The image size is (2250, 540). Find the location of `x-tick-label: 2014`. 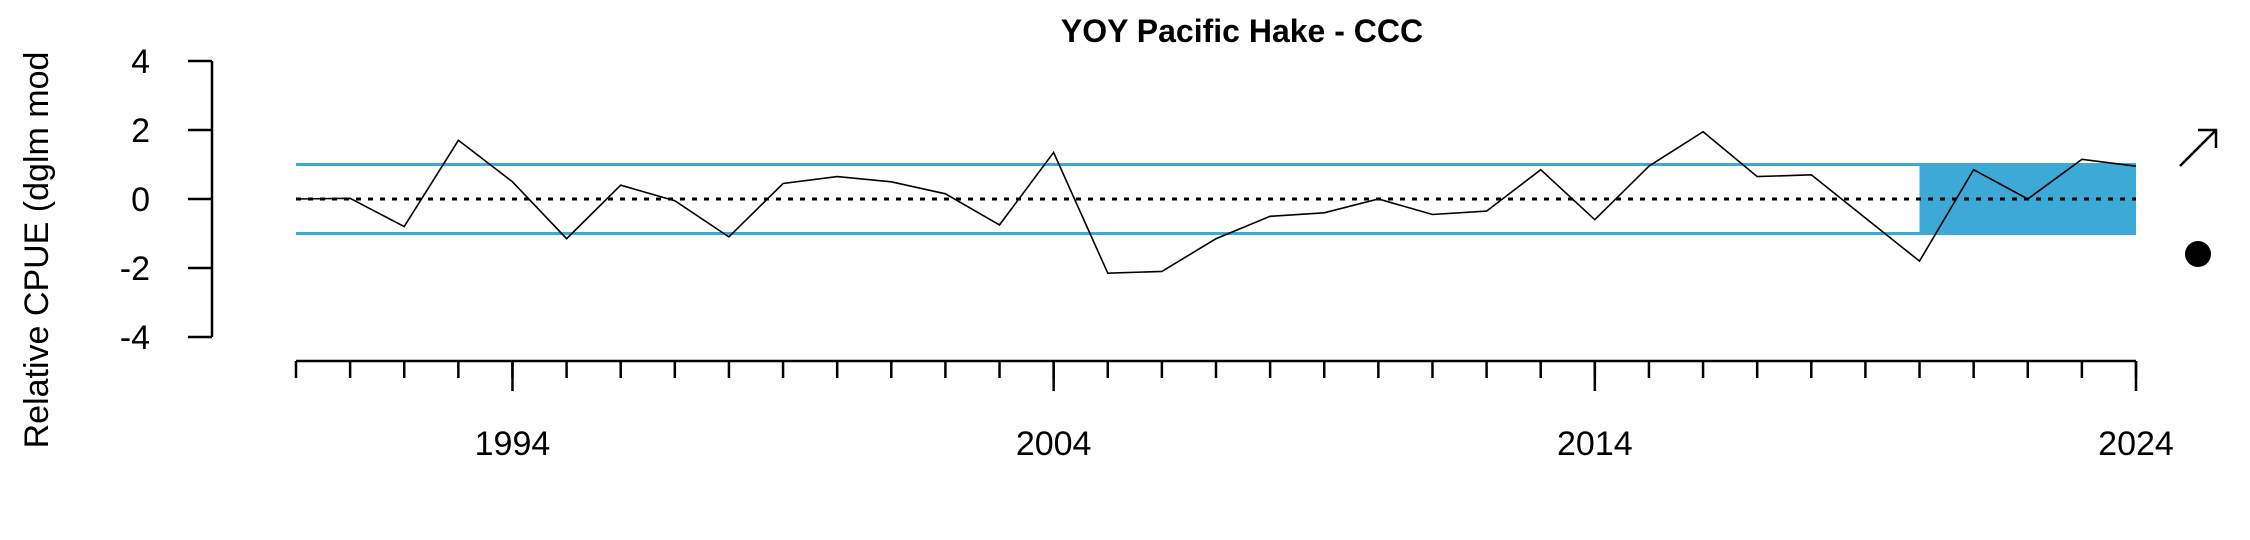

x-tick-label: 2014 is located at coordinates (1595, 444).